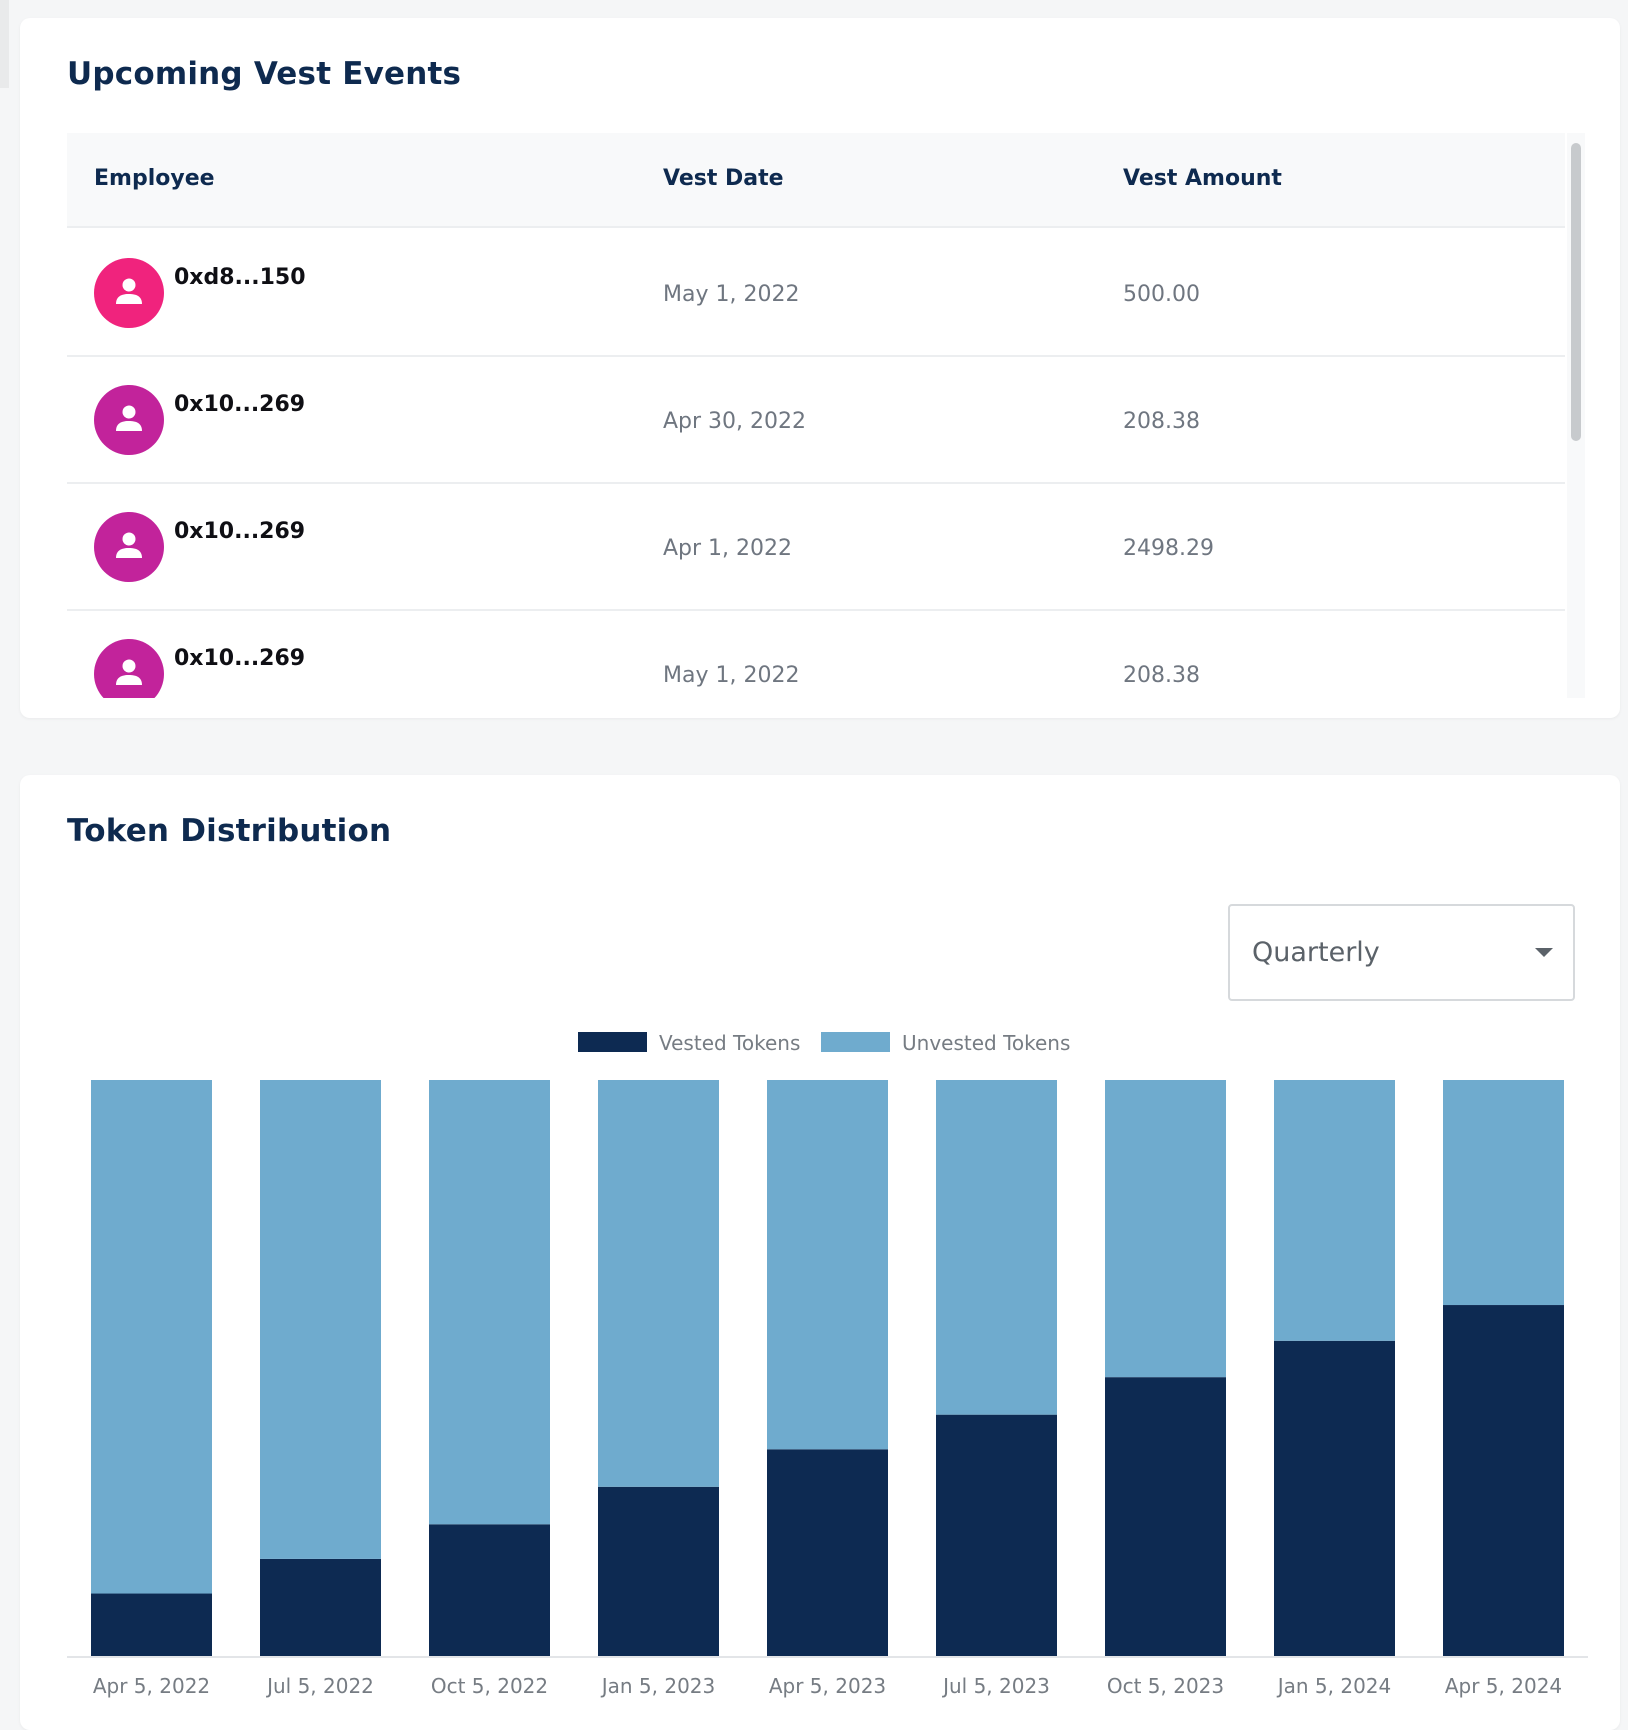 The image size is (1628, 1730). I want to click on period-select-value: Quarterly, so click(1316, 952).